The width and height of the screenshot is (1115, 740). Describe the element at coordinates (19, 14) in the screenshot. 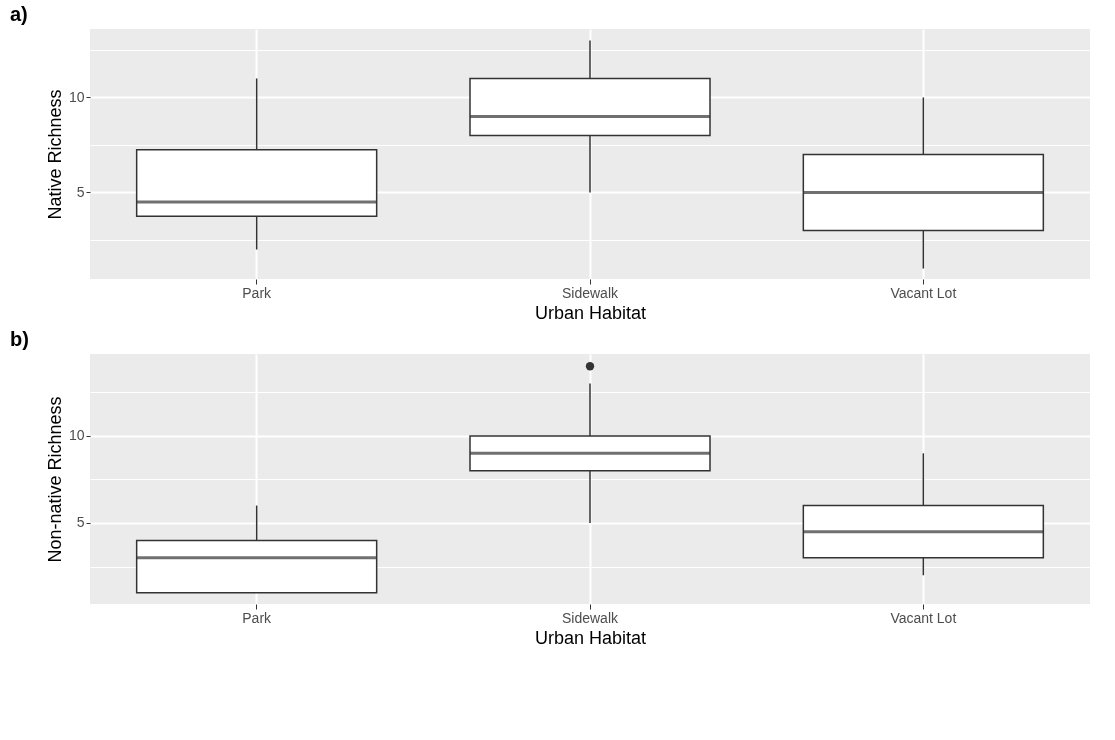

I see `chart-title: a)` at that location.